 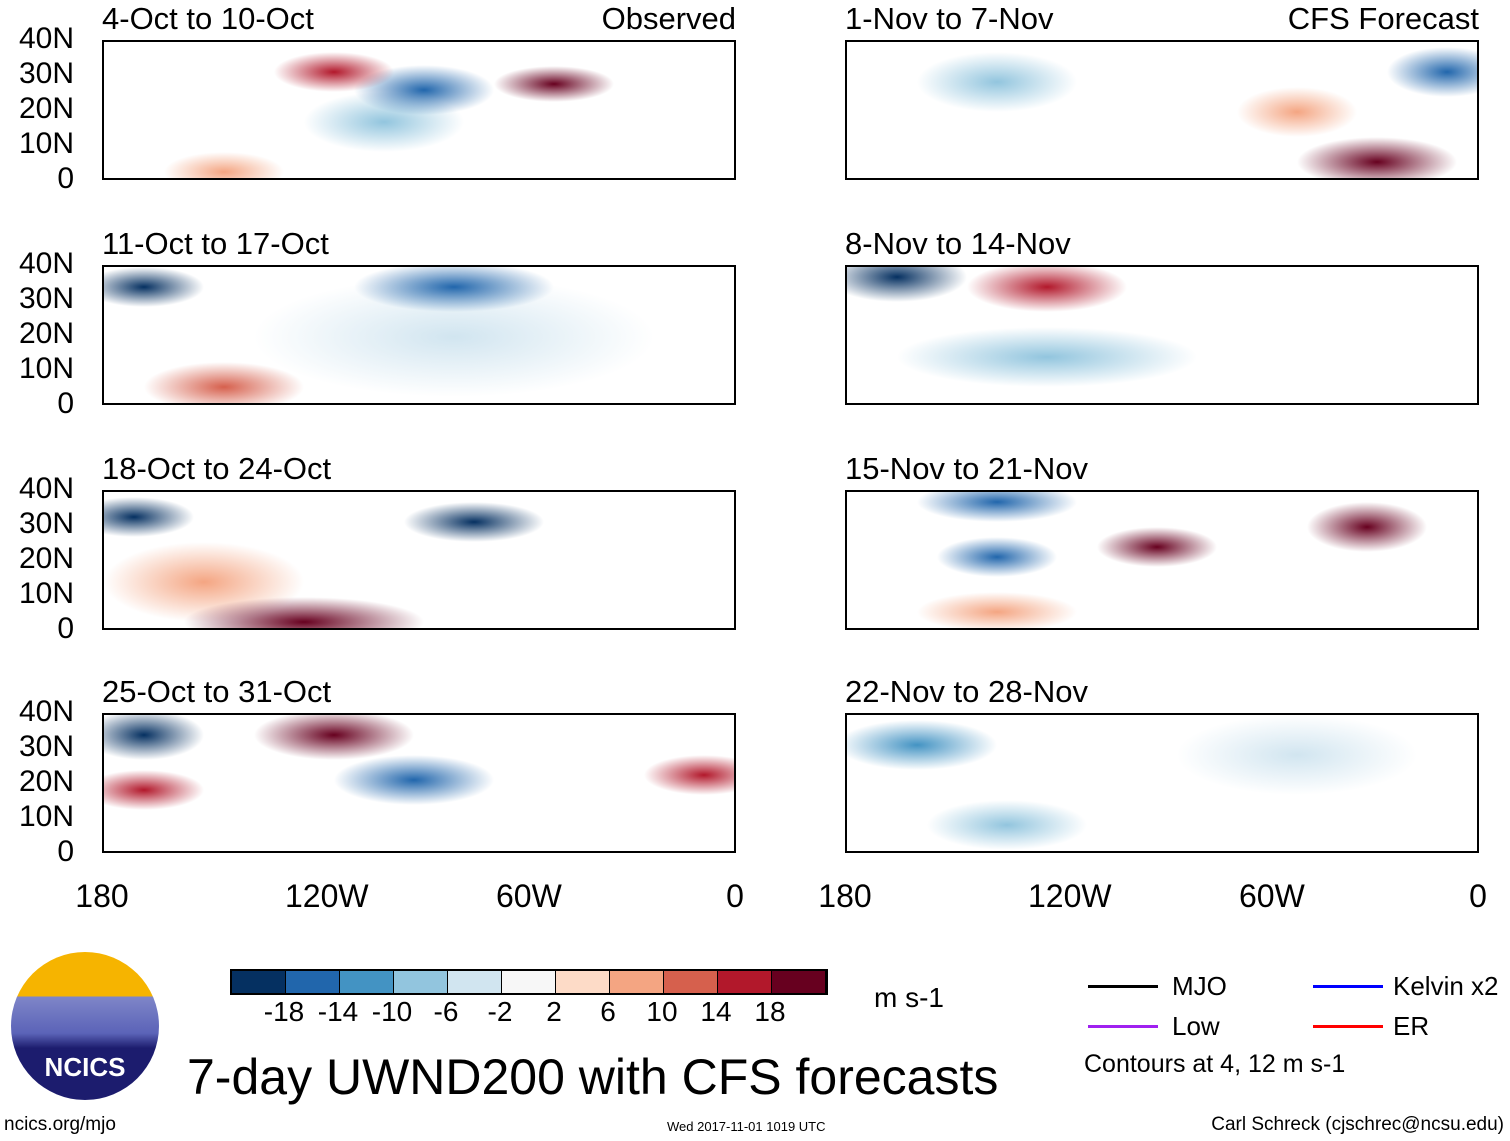 I want to click on er-legend-line, so click(x=1348, y=1026).